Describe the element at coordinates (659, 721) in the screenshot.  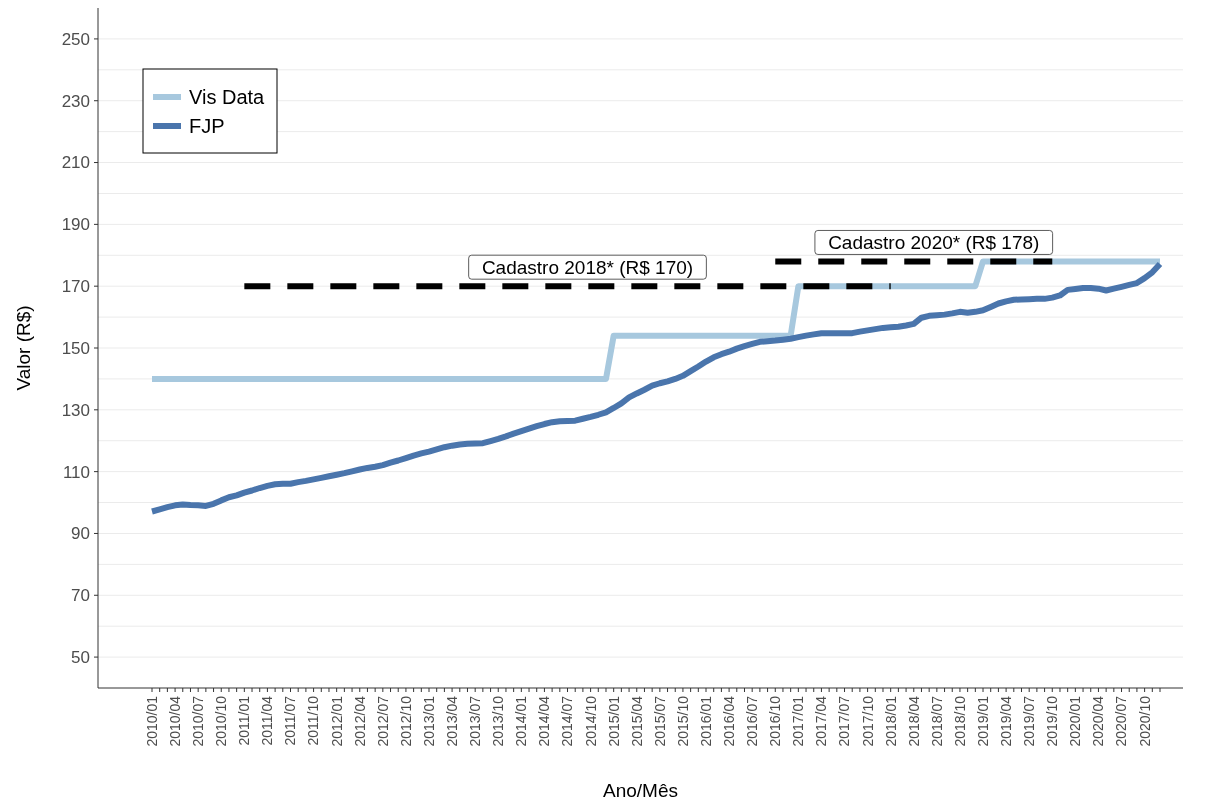
I see `x-tick-label: 2015/07` at that location.